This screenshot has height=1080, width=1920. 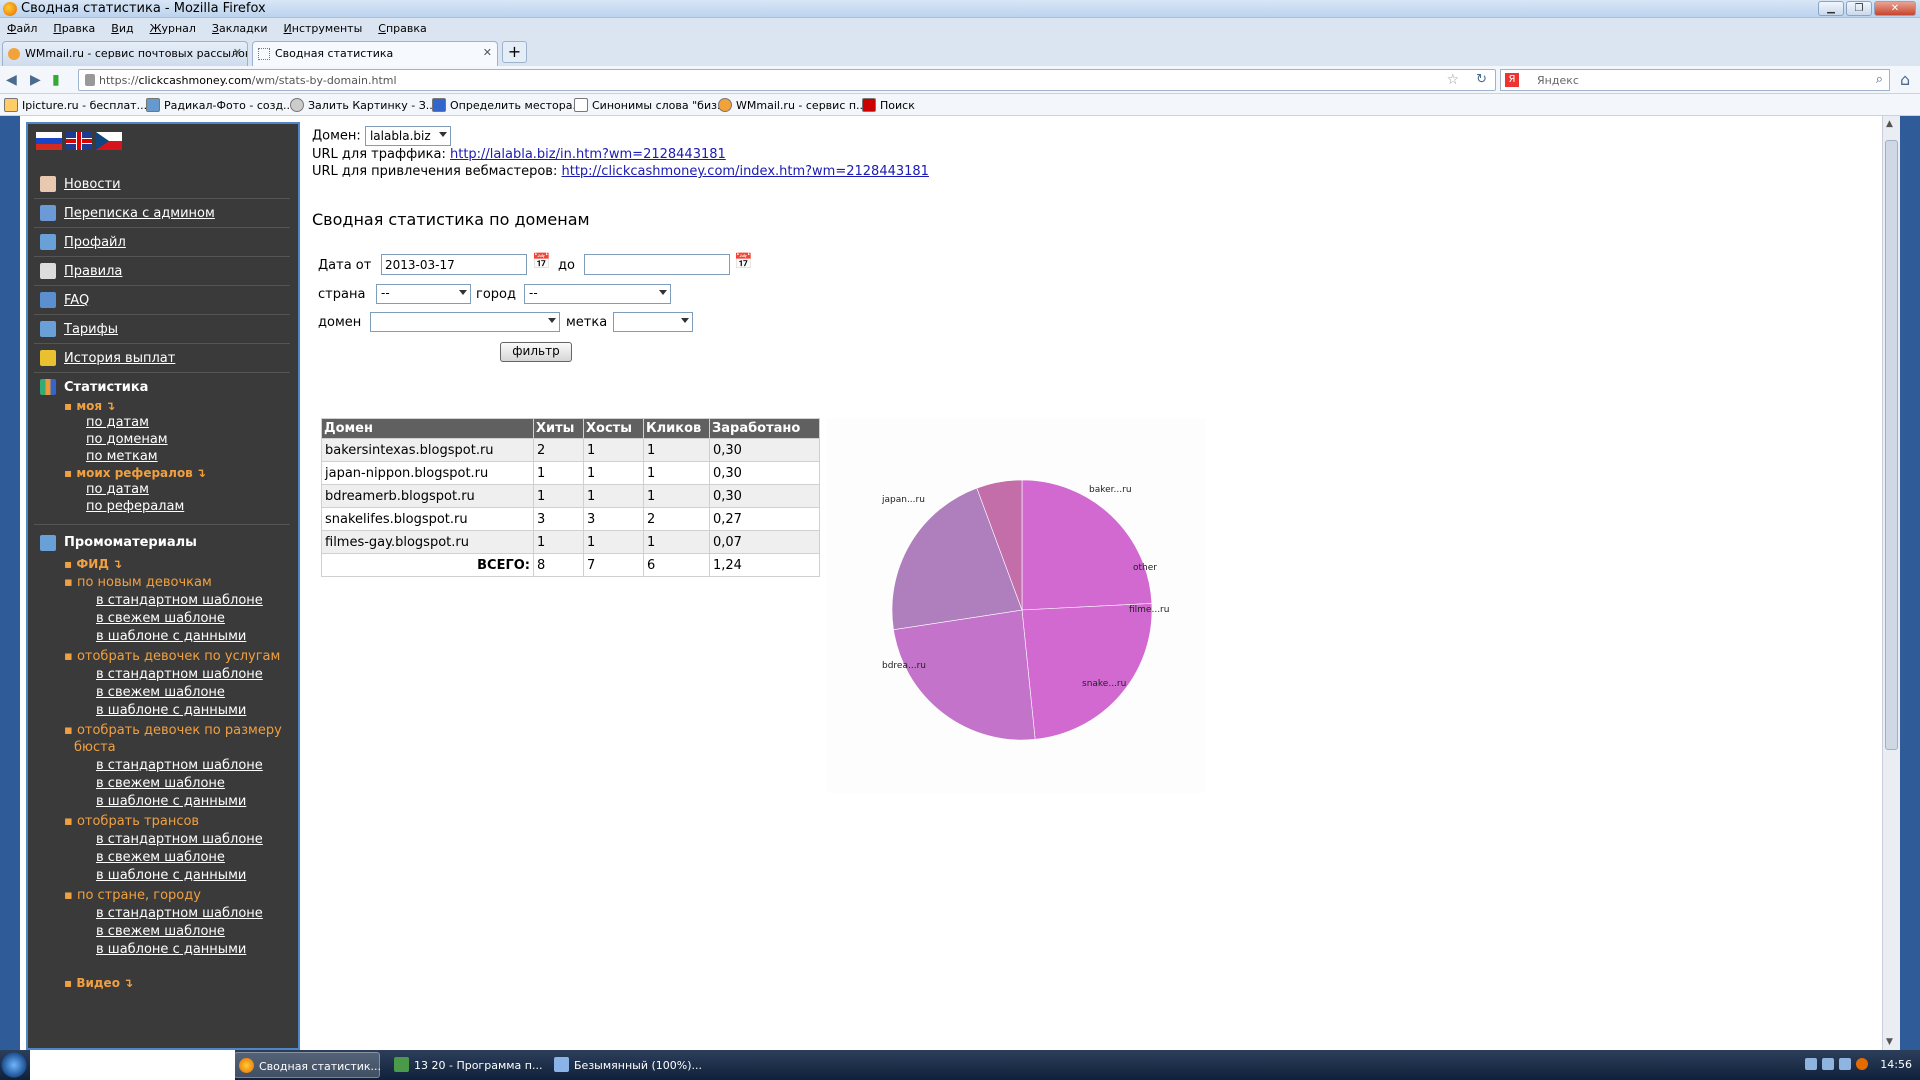 What do you see at coordinates (132, 1065) in the screenshot?
I see `taskbar-blank-area` at bounding box center [132, 1065].